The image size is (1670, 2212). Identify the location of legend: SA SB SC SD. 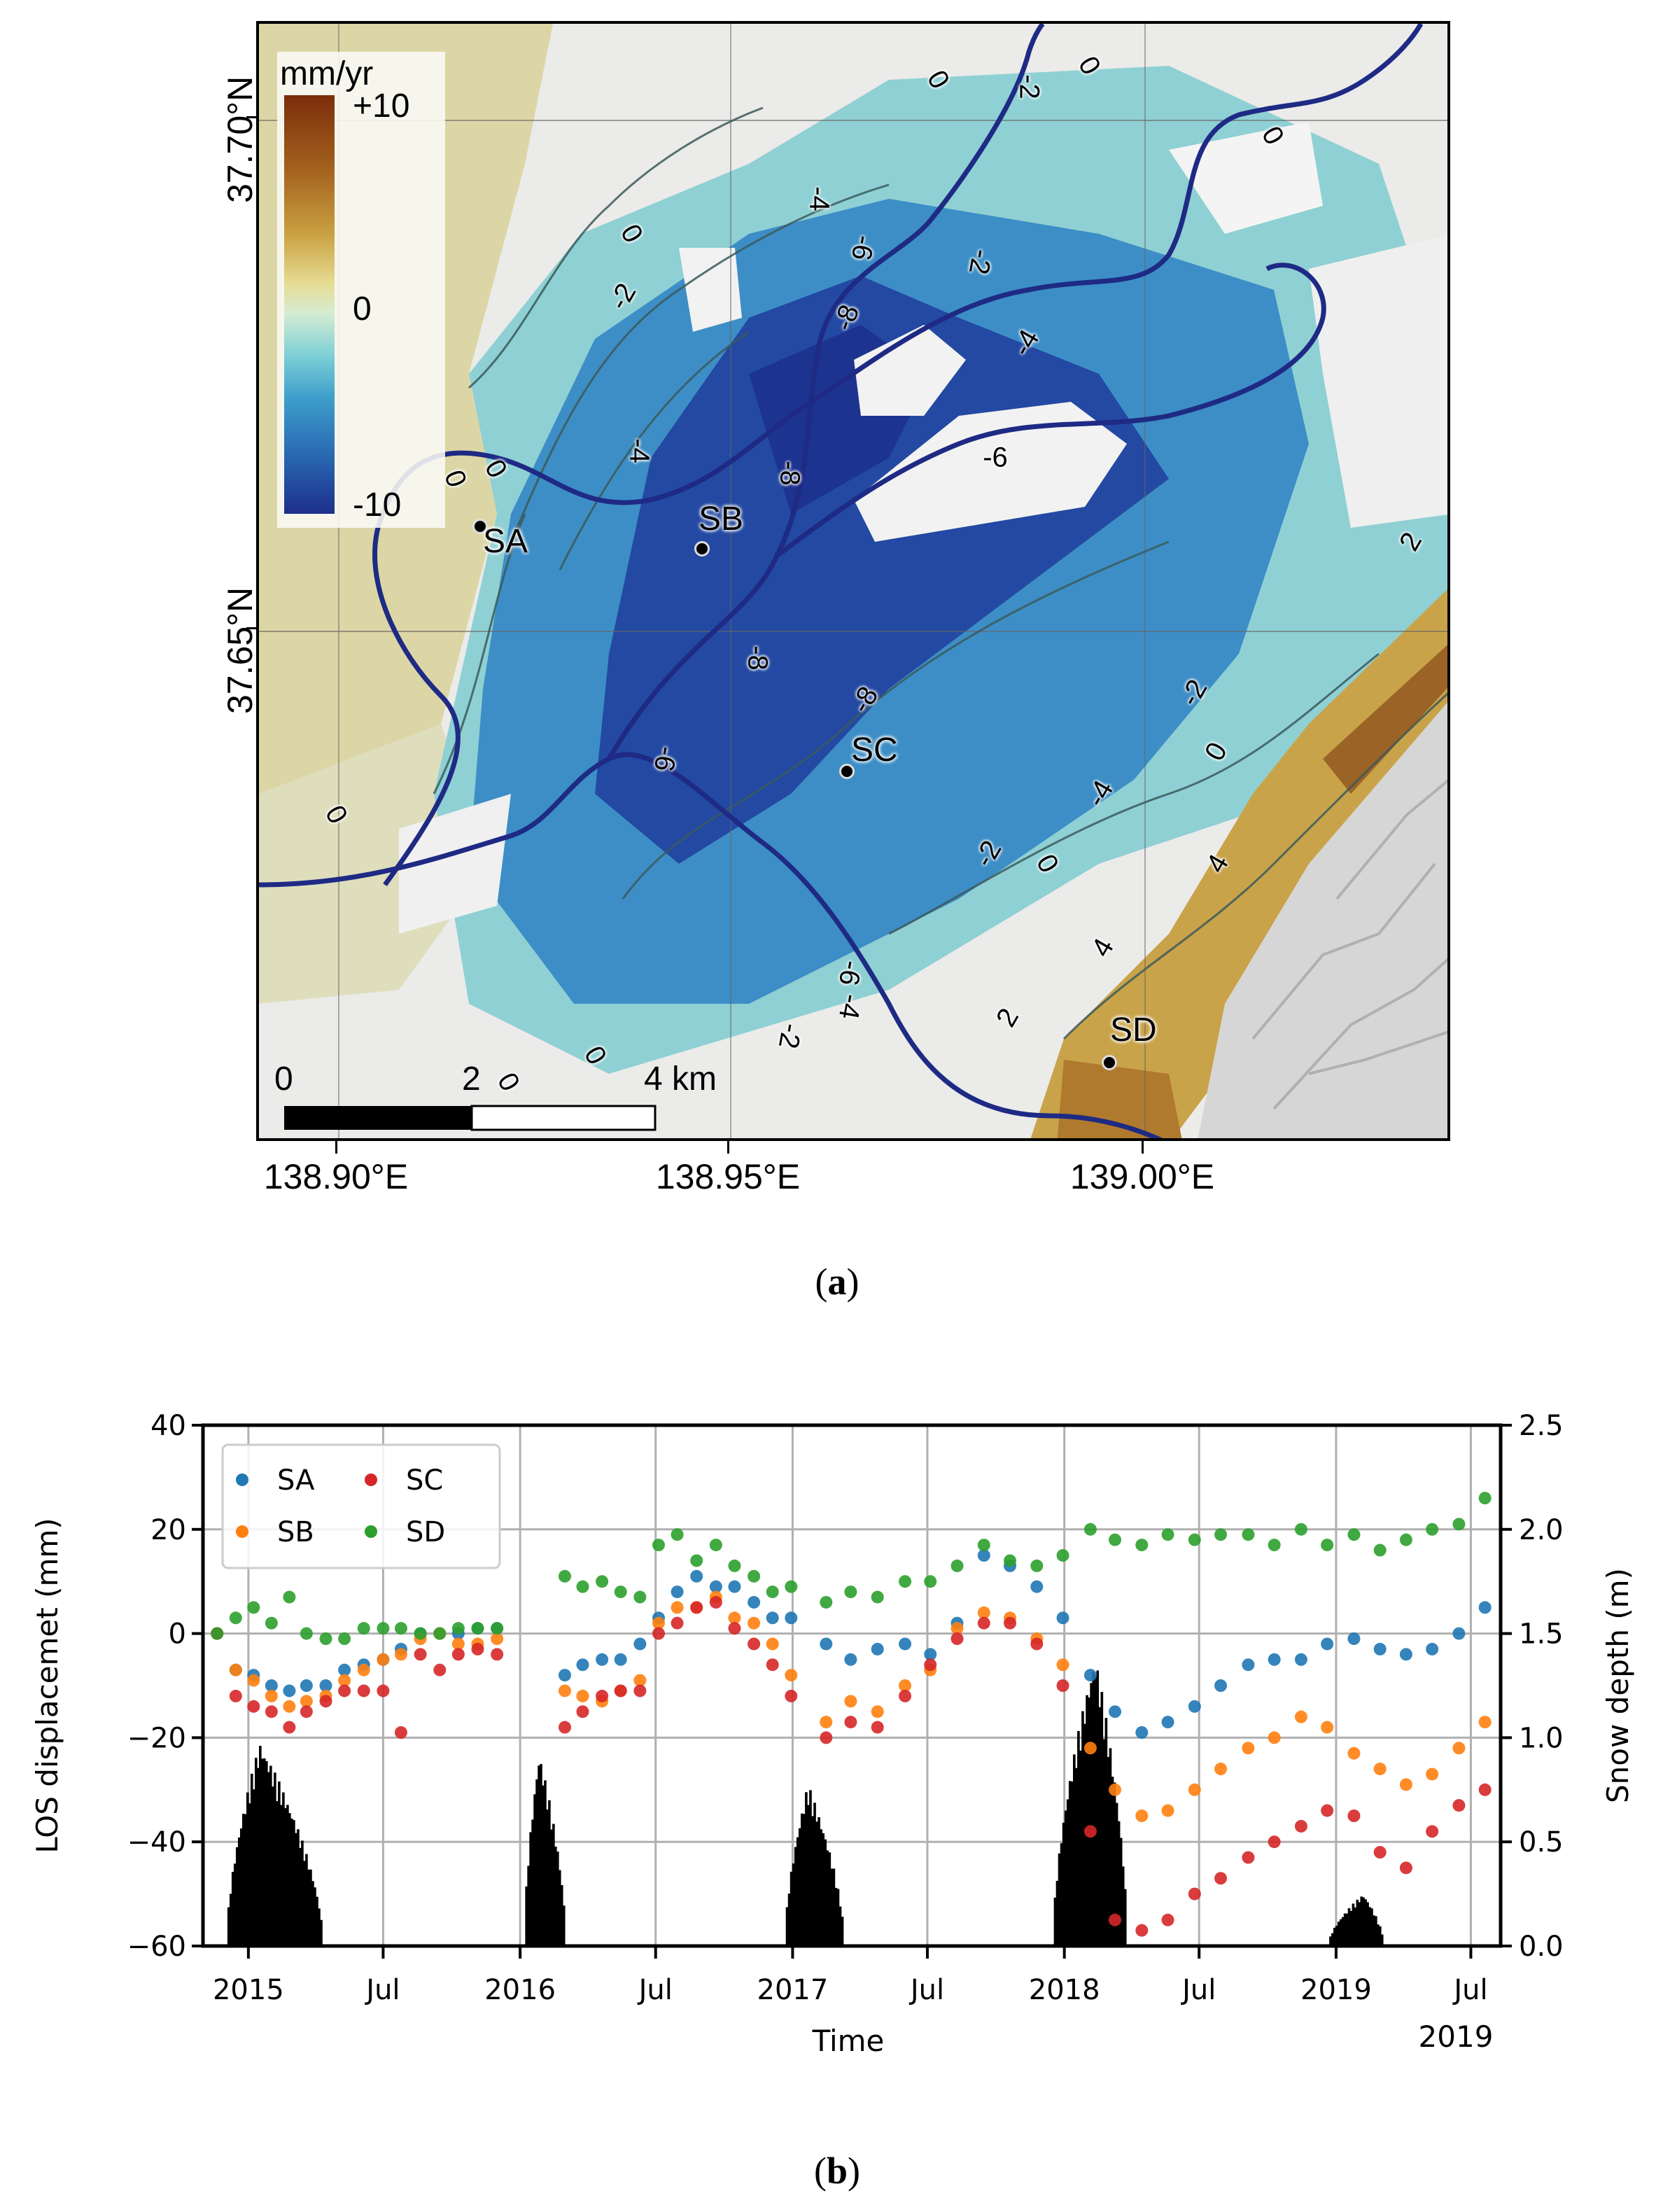
(361, 1506).